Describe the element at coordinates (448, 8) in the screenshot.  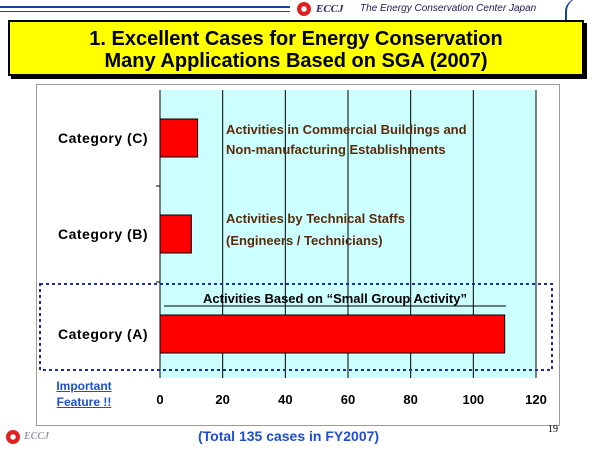
I see `organization-name: The Energy Conservation Center Japan` at that location.